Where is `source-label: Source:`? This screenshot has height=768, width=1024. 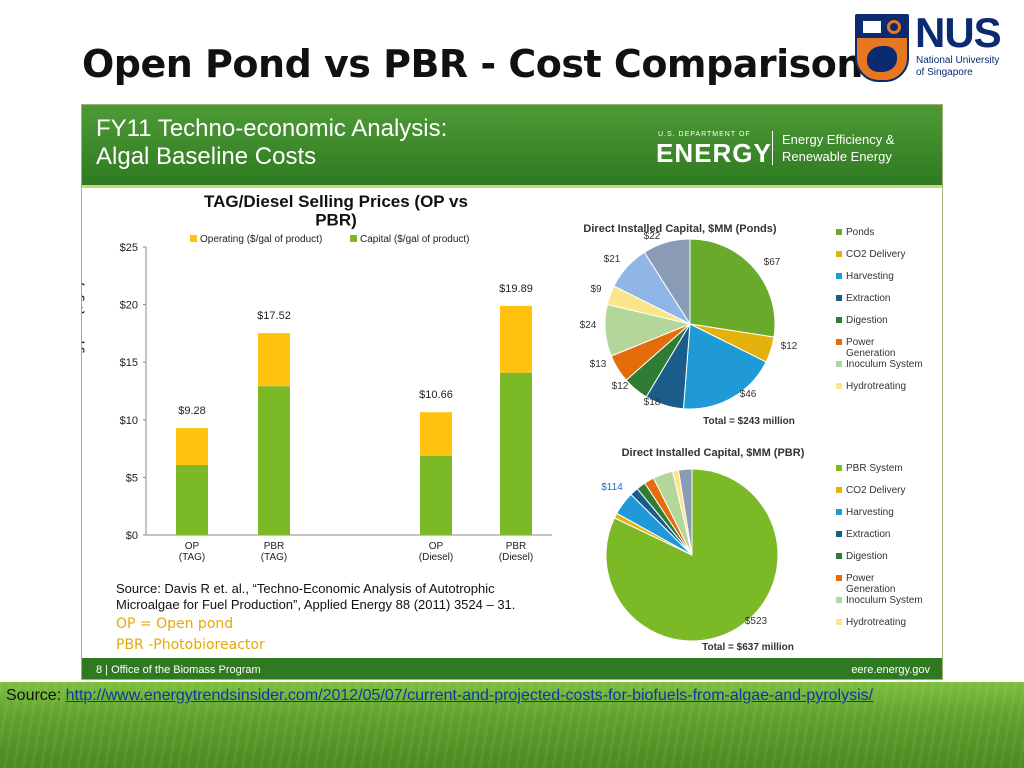 source-label: Source: is located at coordinates (34, 695).